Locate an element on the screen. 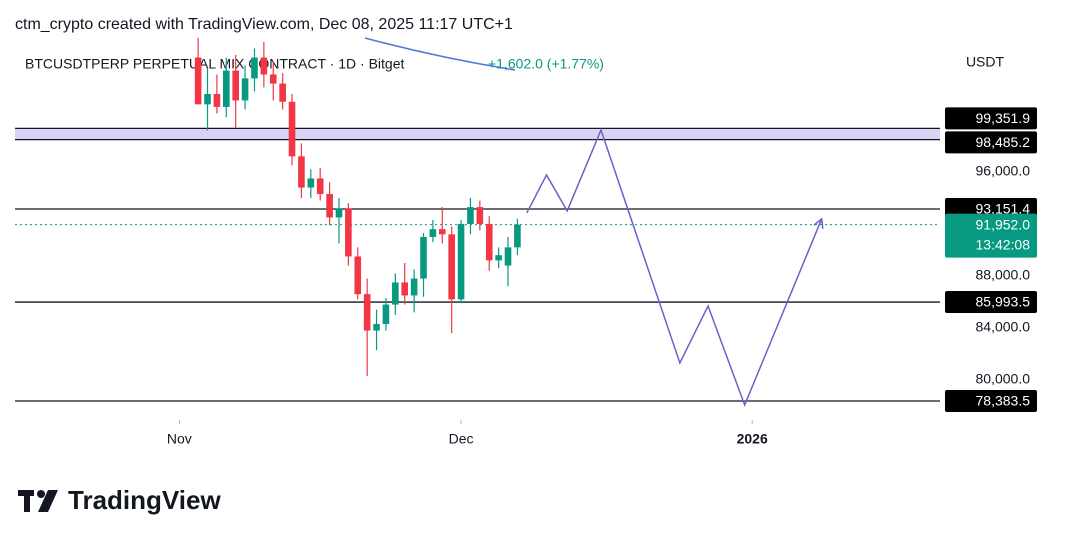 Image resolution: width=1070 pixels, height=544 pixels. last-price-box is located at coordinates (991, 235).